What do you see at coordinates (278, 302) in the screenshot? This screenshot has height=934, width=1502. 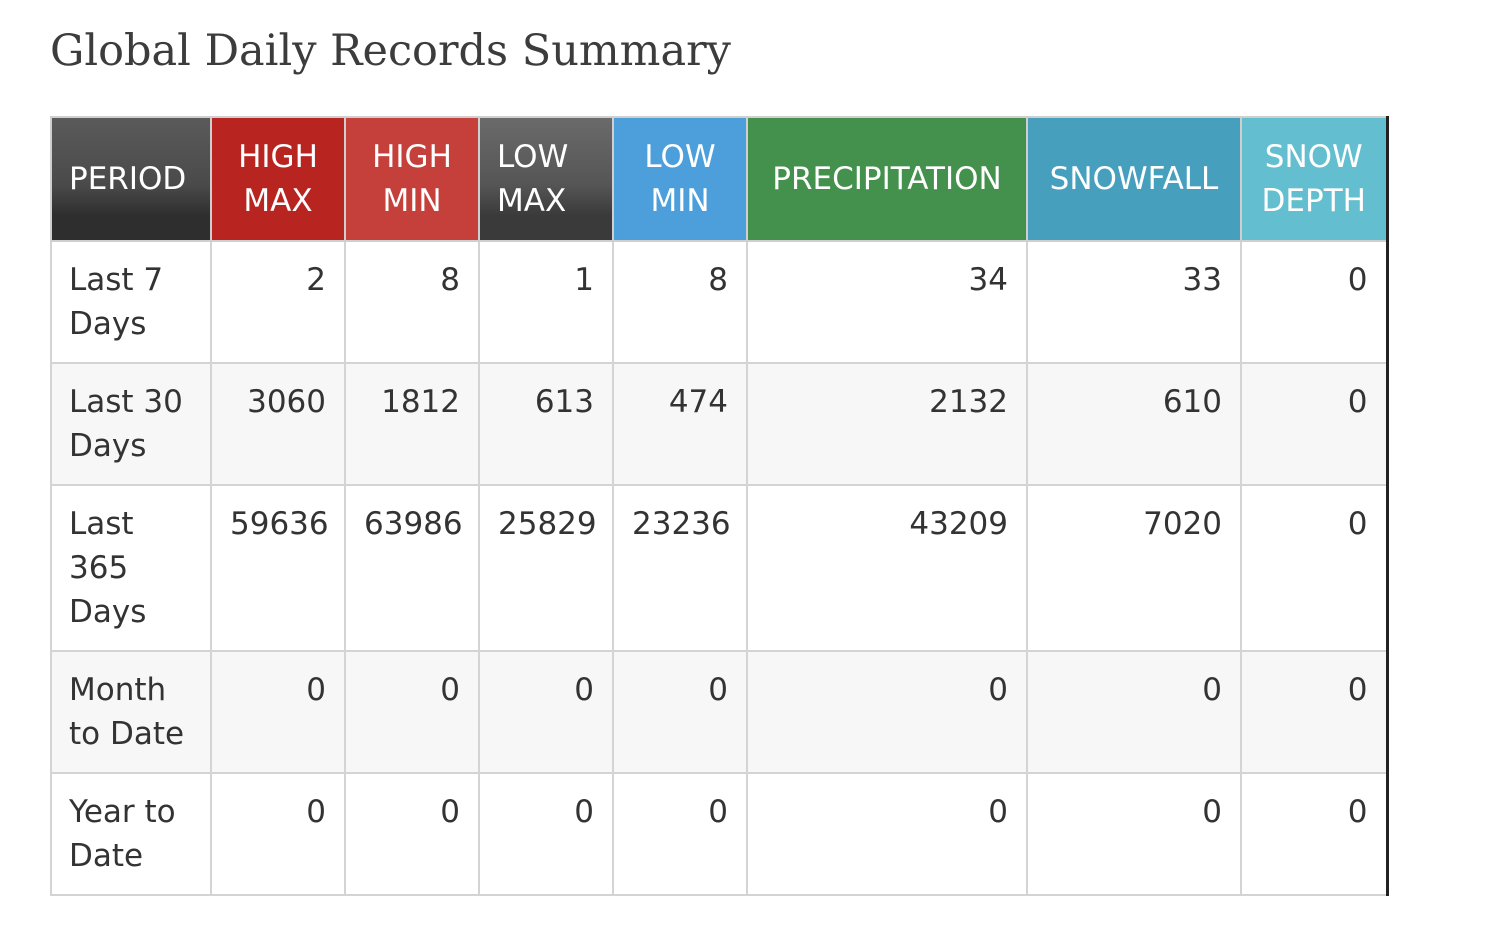 I see `high-max-cell: 2` at bounding box center [278, 302].